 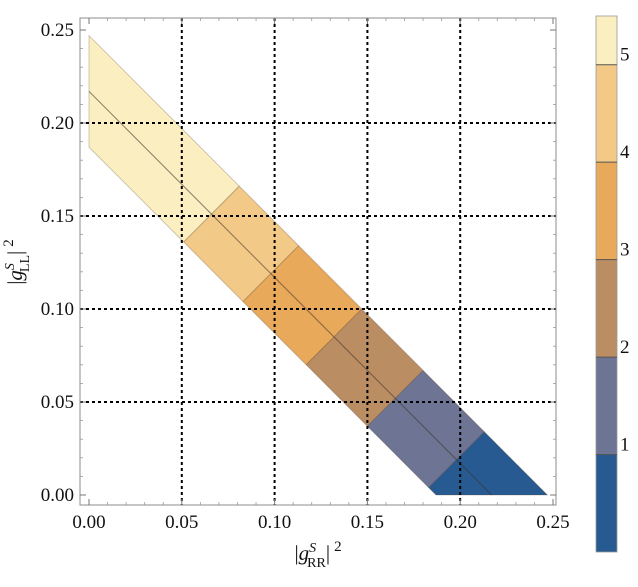 I want to click on y-axis-title: |gSLL|2, so click(x=17, y=262).